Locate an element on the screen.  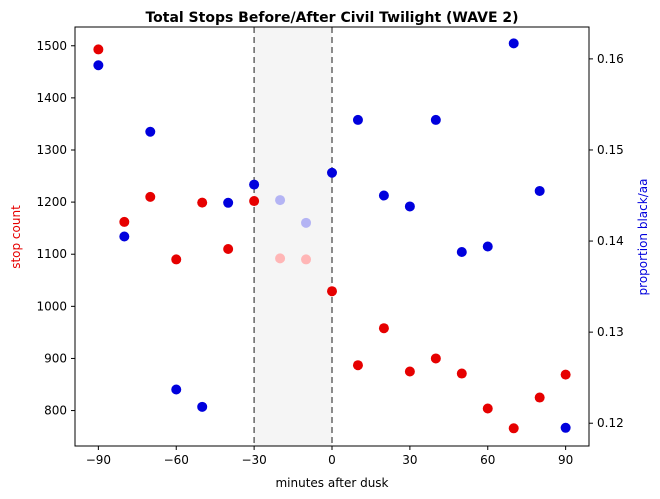
x-tick-label: 30 is located at coordinates (409, 460).